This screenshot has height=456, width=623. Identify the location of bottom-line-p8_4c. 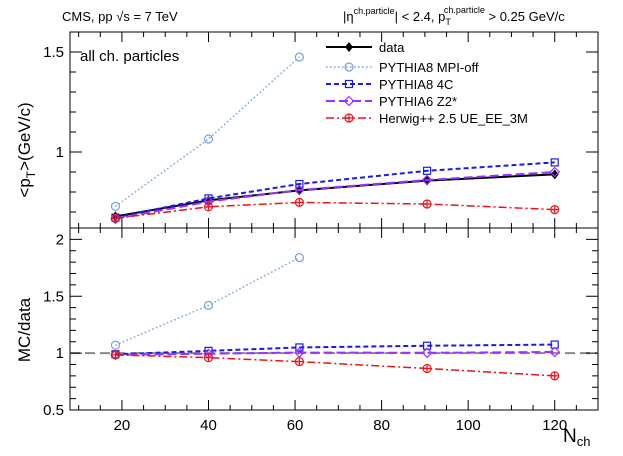
(335, 349).